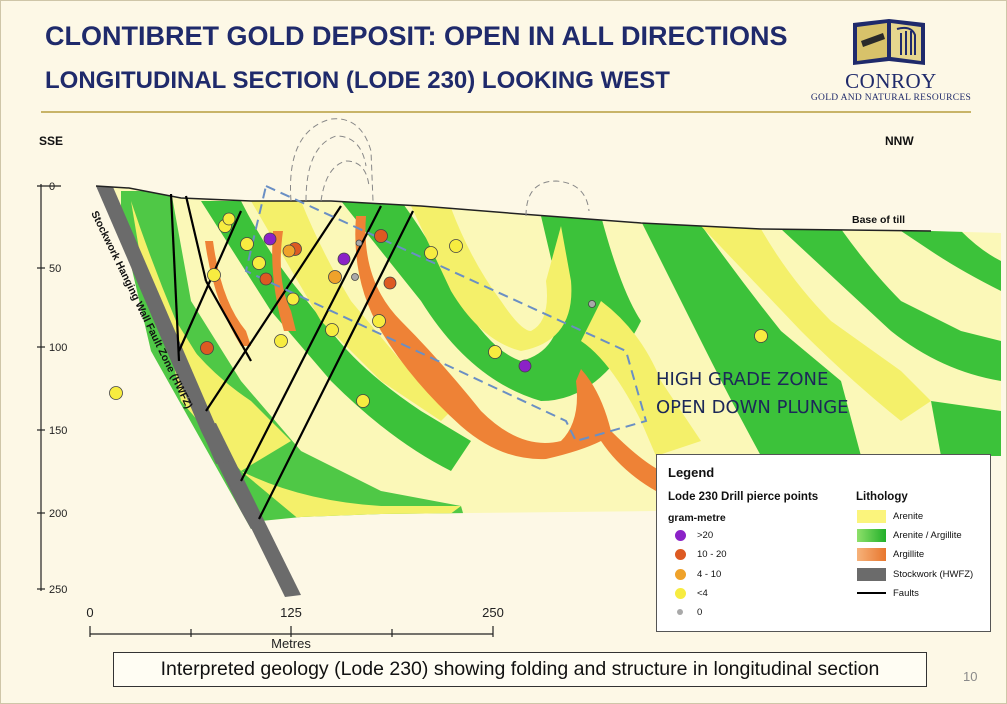 The width and height of the screenshot is (1007, 704). I want to click on company-logo: CONROY GOLD AND NATURAL RESOURCES, so click(891, 58).